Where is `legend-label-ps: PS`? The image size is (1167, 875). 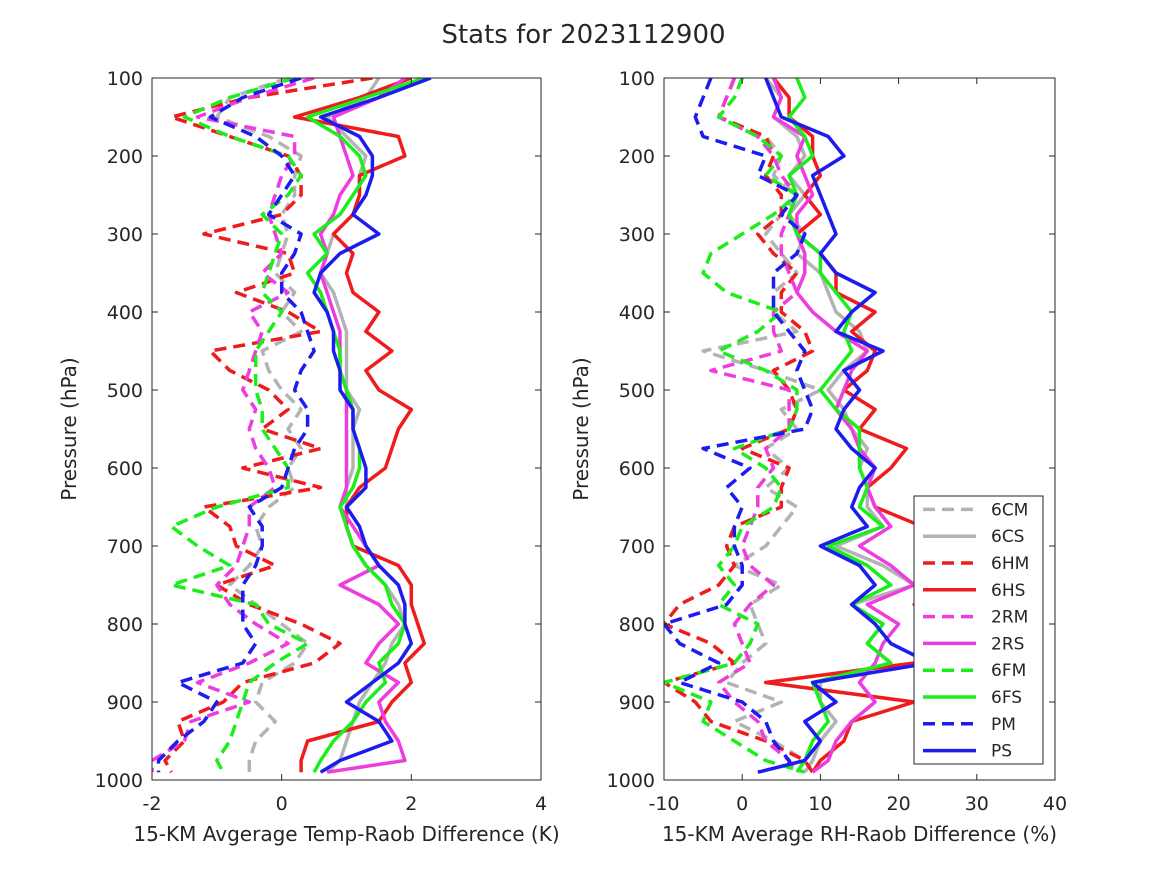
legend-label-ps: PS is located at coordinates (1001, 752).